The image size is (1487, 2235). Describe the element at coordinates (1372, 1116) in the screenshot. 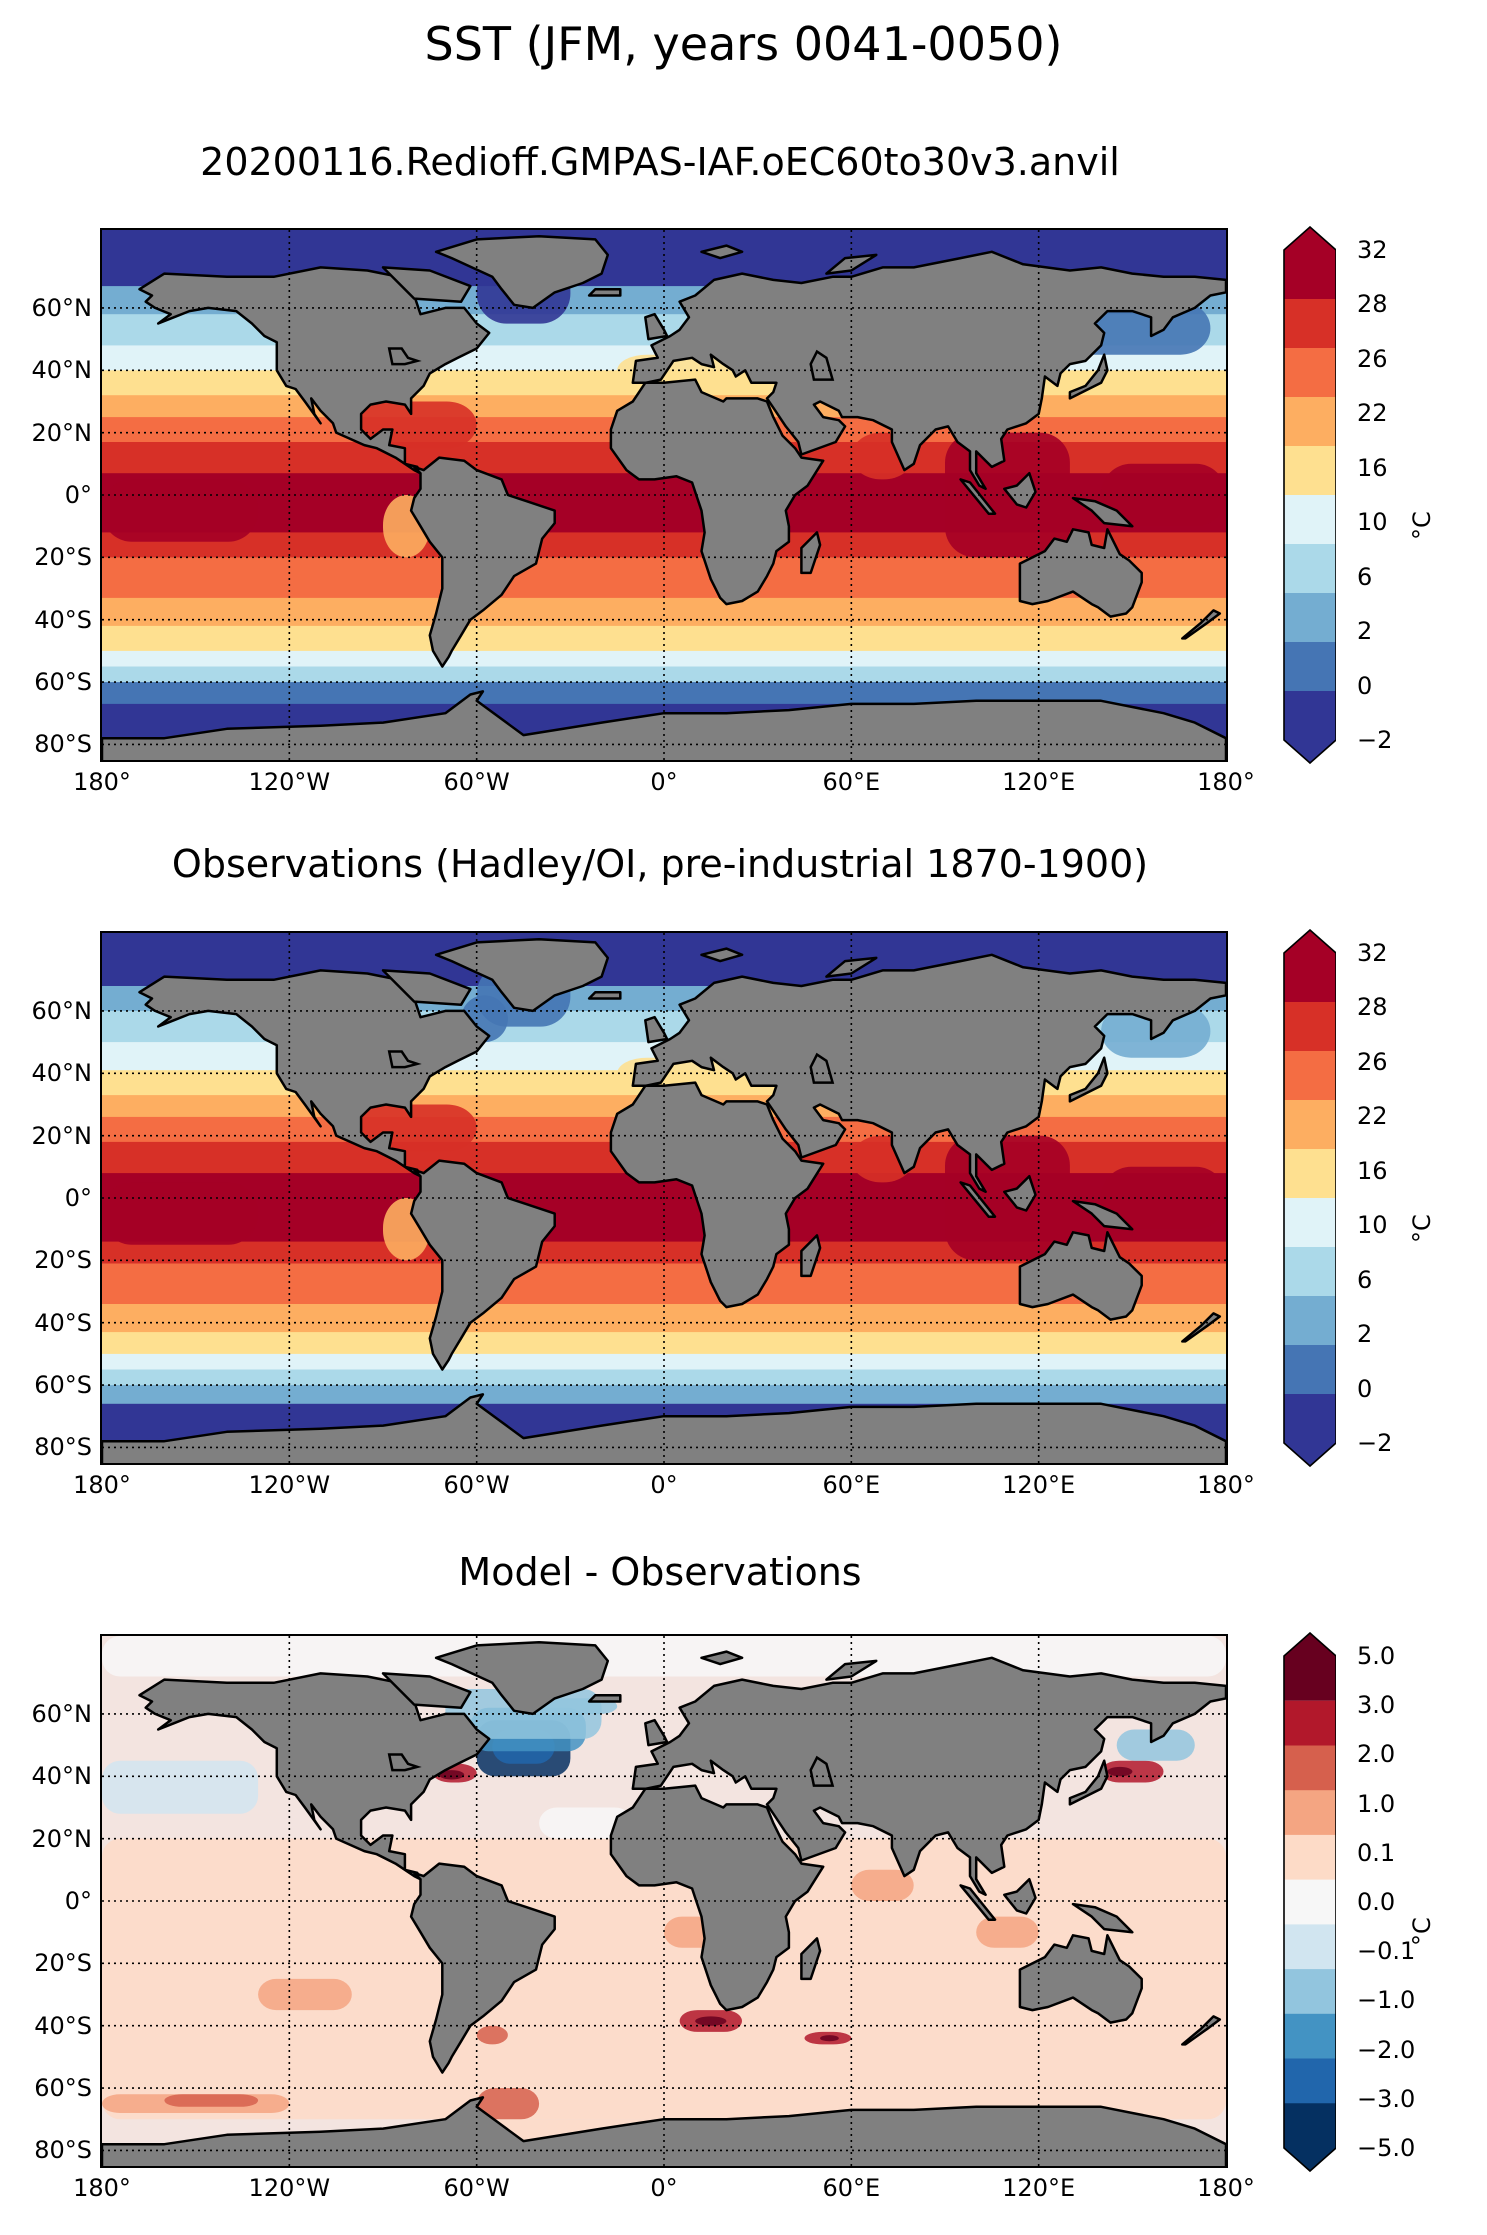

I see `colorbar-tick-label: 22` at that location.